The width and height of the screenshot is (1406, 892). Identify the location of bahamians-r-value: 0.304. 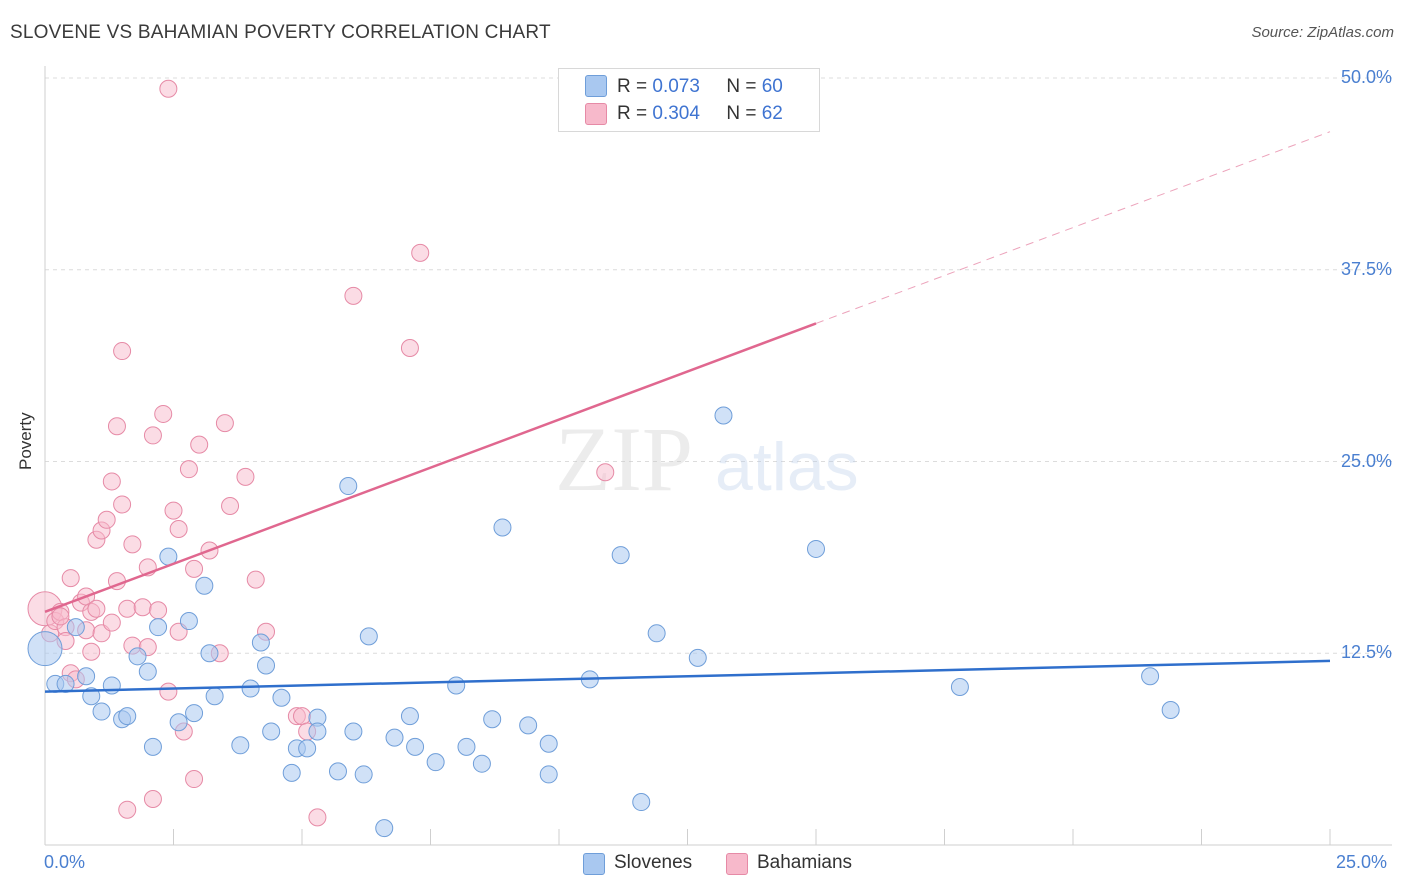
(676, 113).